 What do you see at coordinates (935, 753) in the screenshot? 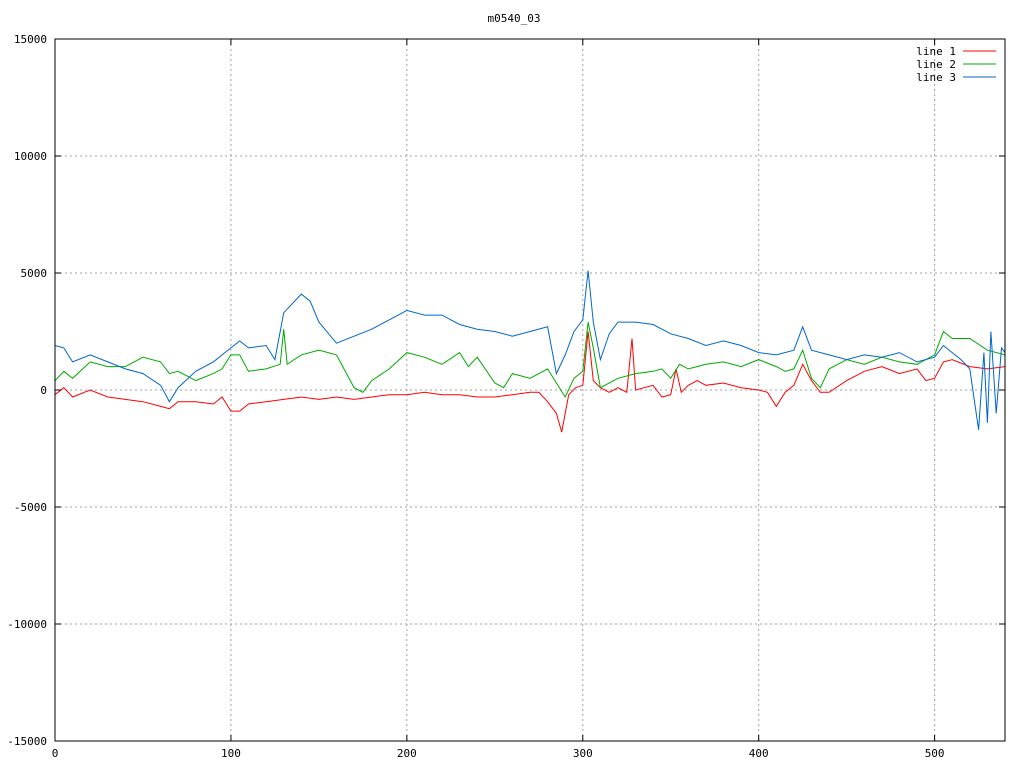
I see `x-tick-label: 500` at bounding box center [935, 753].